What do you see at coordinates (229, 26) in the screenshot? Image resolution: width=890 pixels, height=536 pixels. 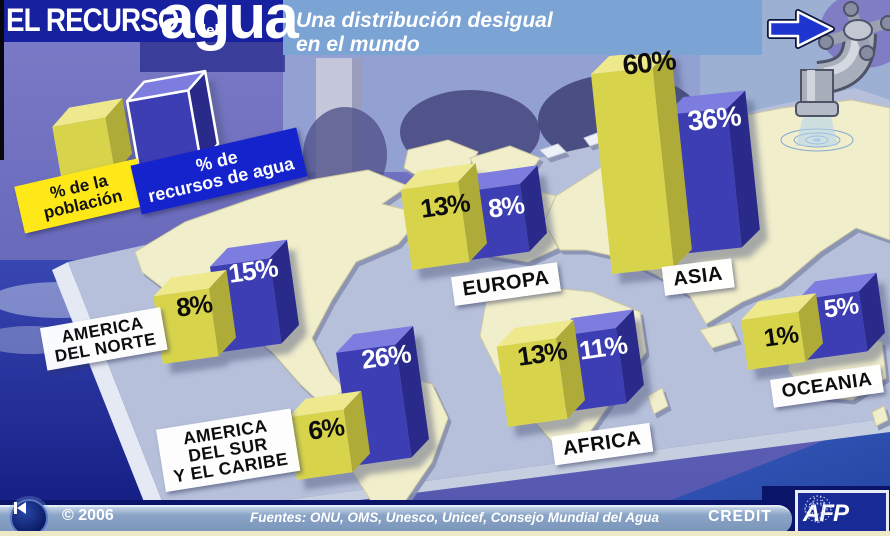 I see `page-title-agua: agua` at bounding box center [229, 26].